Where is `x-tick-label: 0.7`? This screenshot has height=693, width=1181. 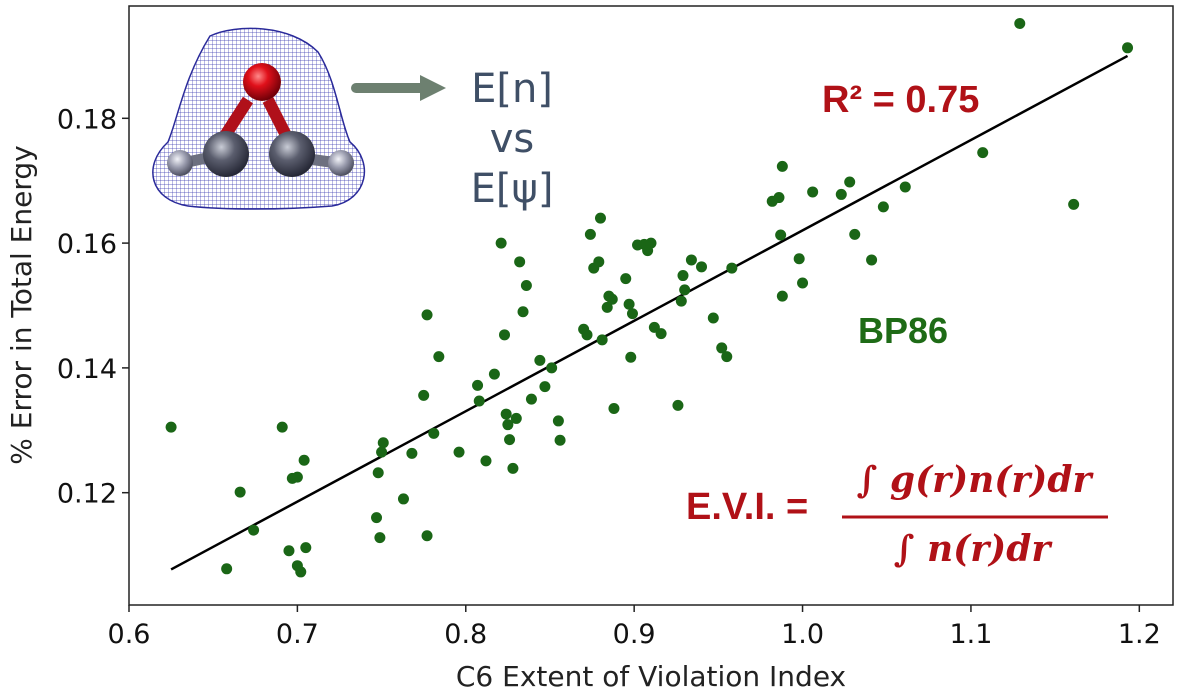 x-tick-label: 0.7 is located at coordinates (297, 634).